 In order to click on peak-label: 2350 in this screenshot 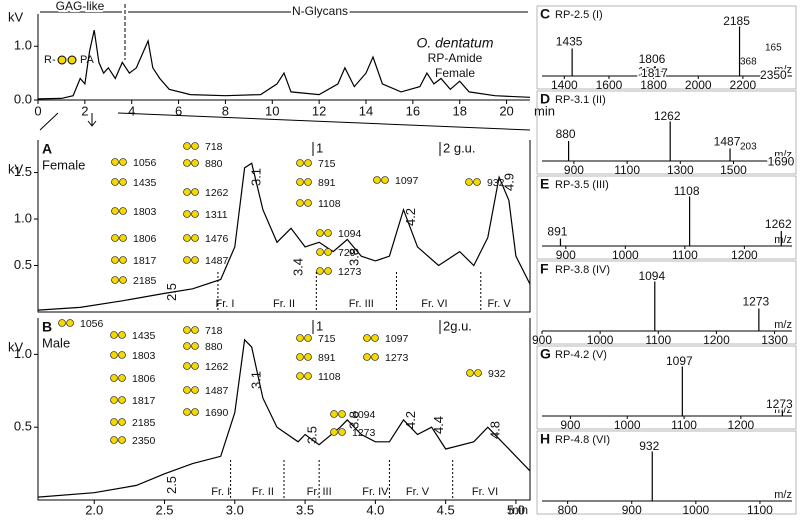, I will do `click(773, 75)`.